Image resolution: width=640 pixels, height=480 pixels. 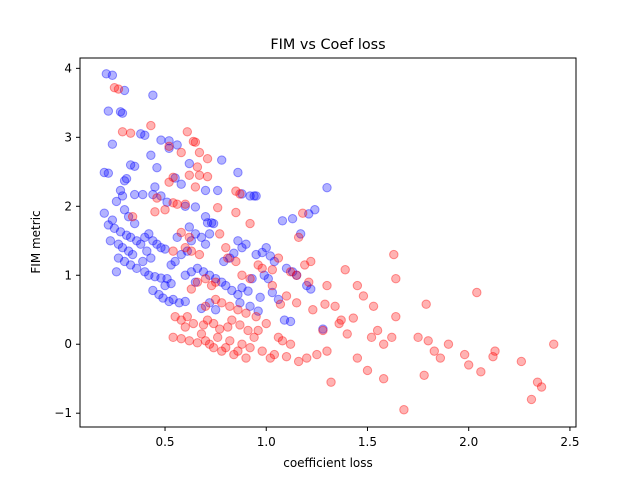 What do you see at coordinates (569, 442) in the screenshot?
I see `x-tick-label: 2.5` at bounding box center [569, 442].